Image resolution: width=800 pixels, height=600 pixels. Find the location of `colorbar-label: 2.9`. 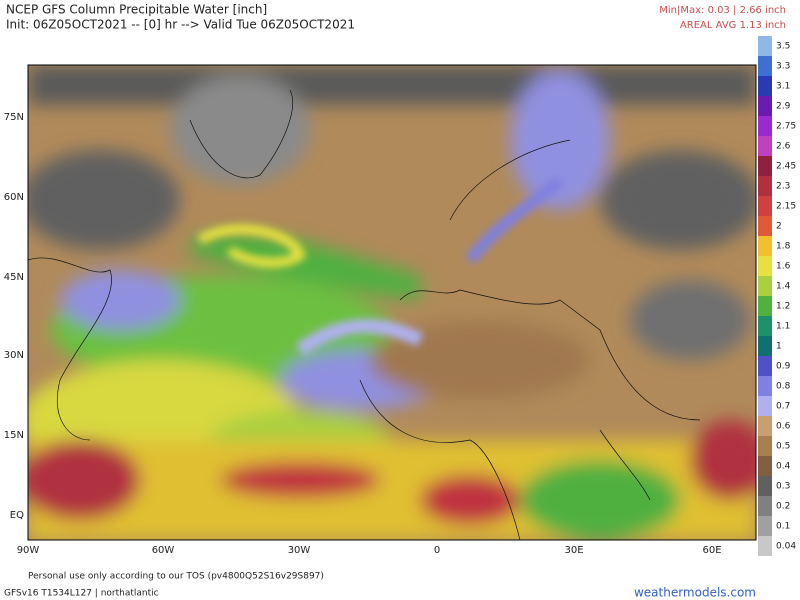

colorbar-label: 2.9 is located at coordinates (783, 107).